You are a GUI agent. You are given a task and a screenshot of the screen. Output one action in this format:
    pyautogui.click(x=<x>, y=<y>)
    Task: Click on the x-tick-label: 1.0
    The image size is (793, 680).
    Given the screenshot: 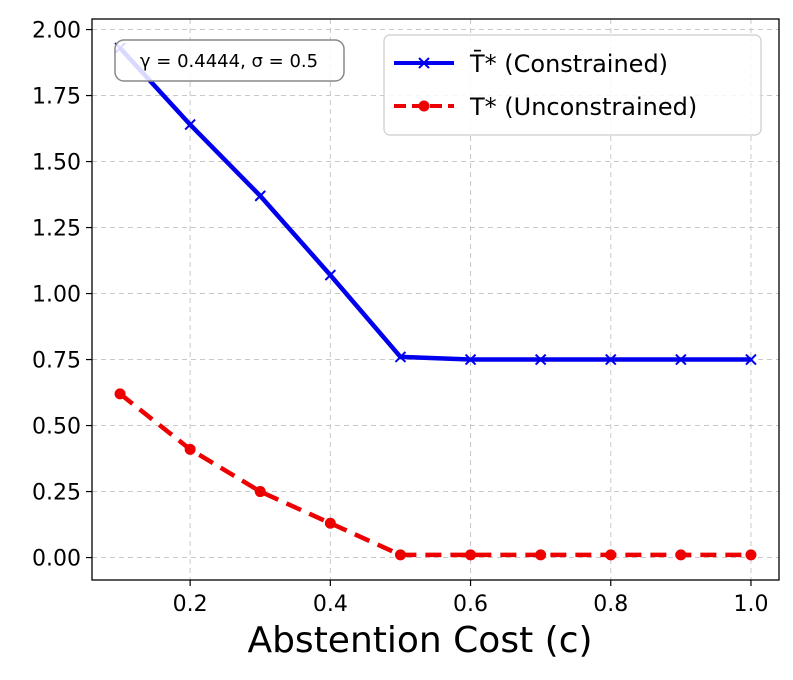 What is the action you would take?
    pyautogui.click(x=750, y=604)
    